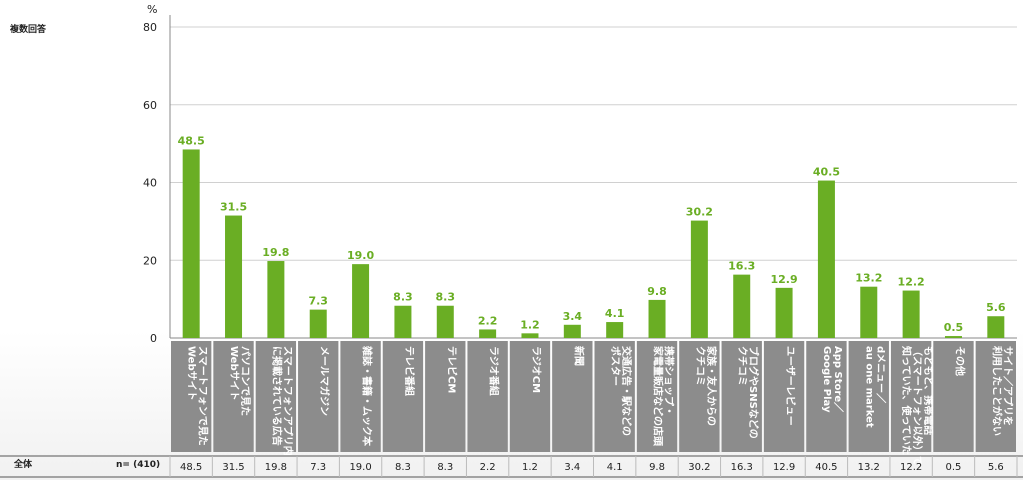 The image size is (1023, 480). Describe the element at coordinates (488, 467) in the screenshot. I see `table-cell-value: 2.2` at that location.